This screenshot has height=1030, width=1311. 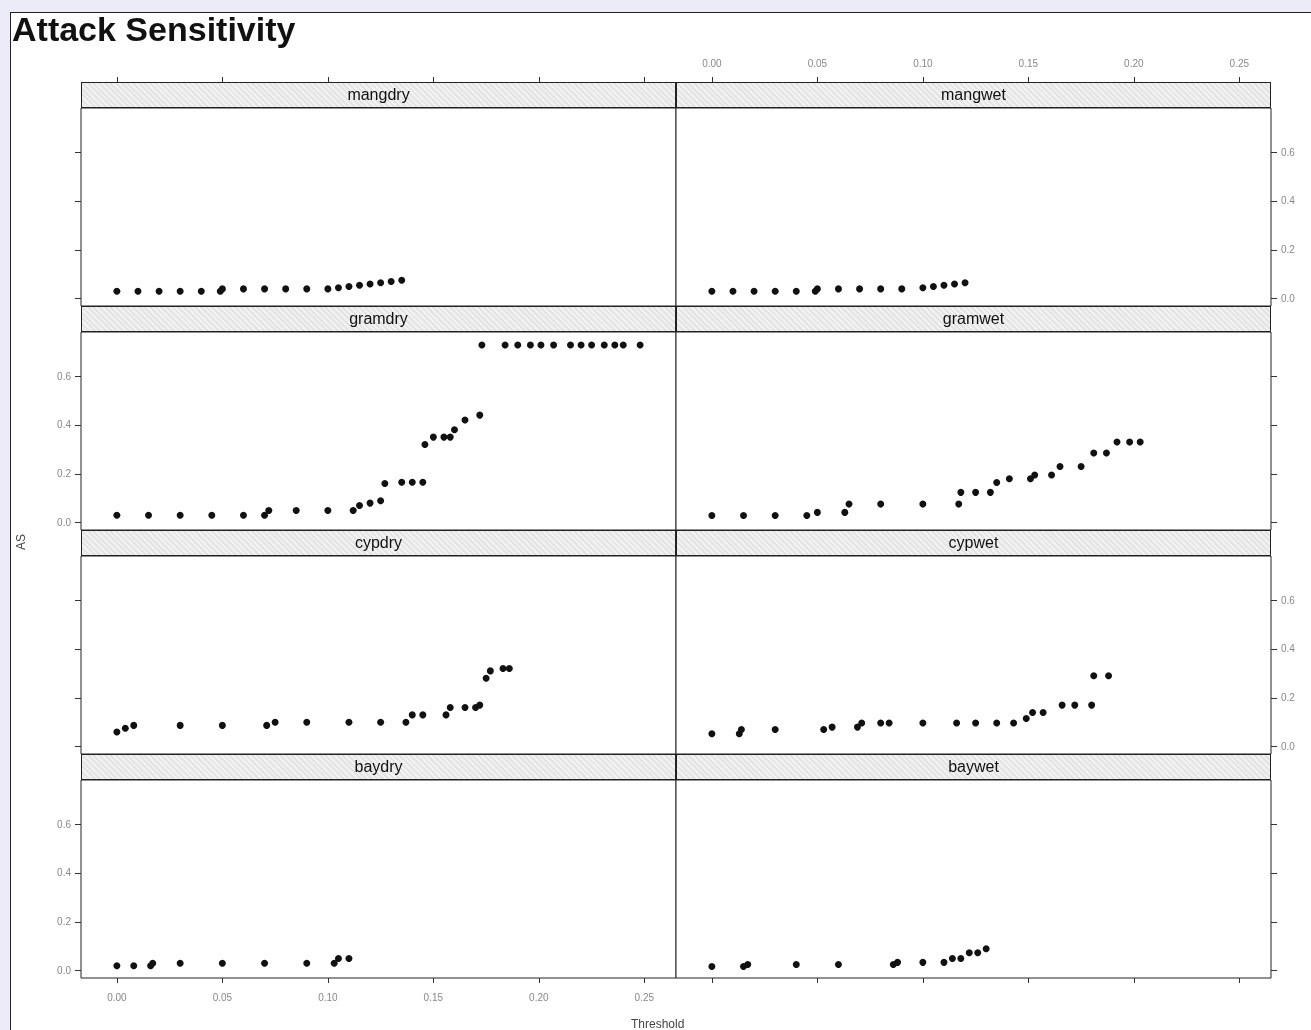 I want to click on x-axis-title: Threshold, so click(x=658, y=1023).